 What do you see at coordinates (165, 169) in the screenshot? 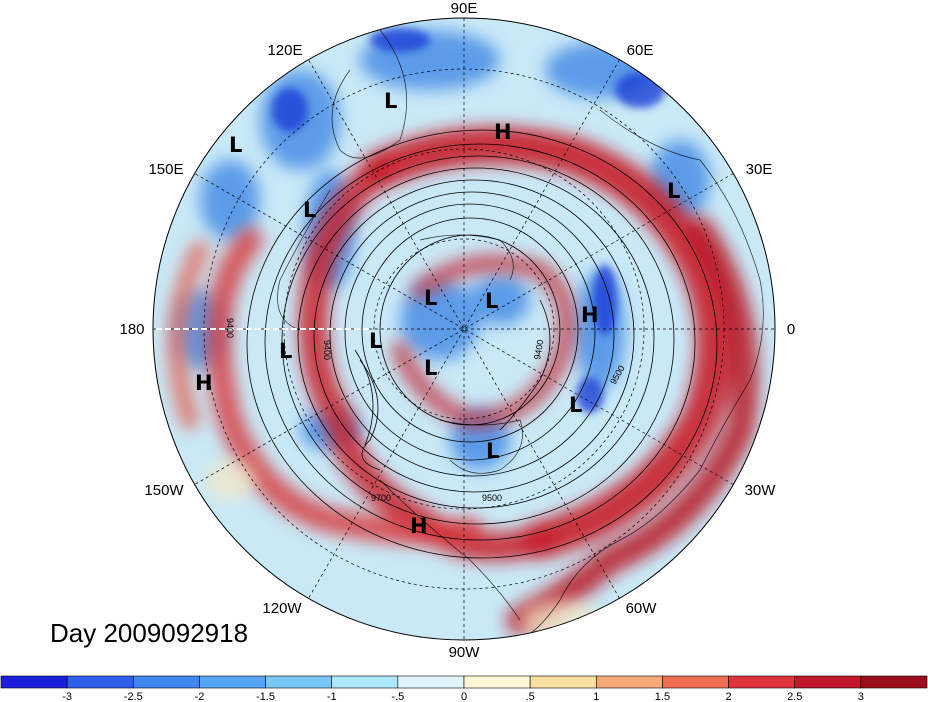
I see `longitude-label-150e: 150E` at bounding box center [165, 169].